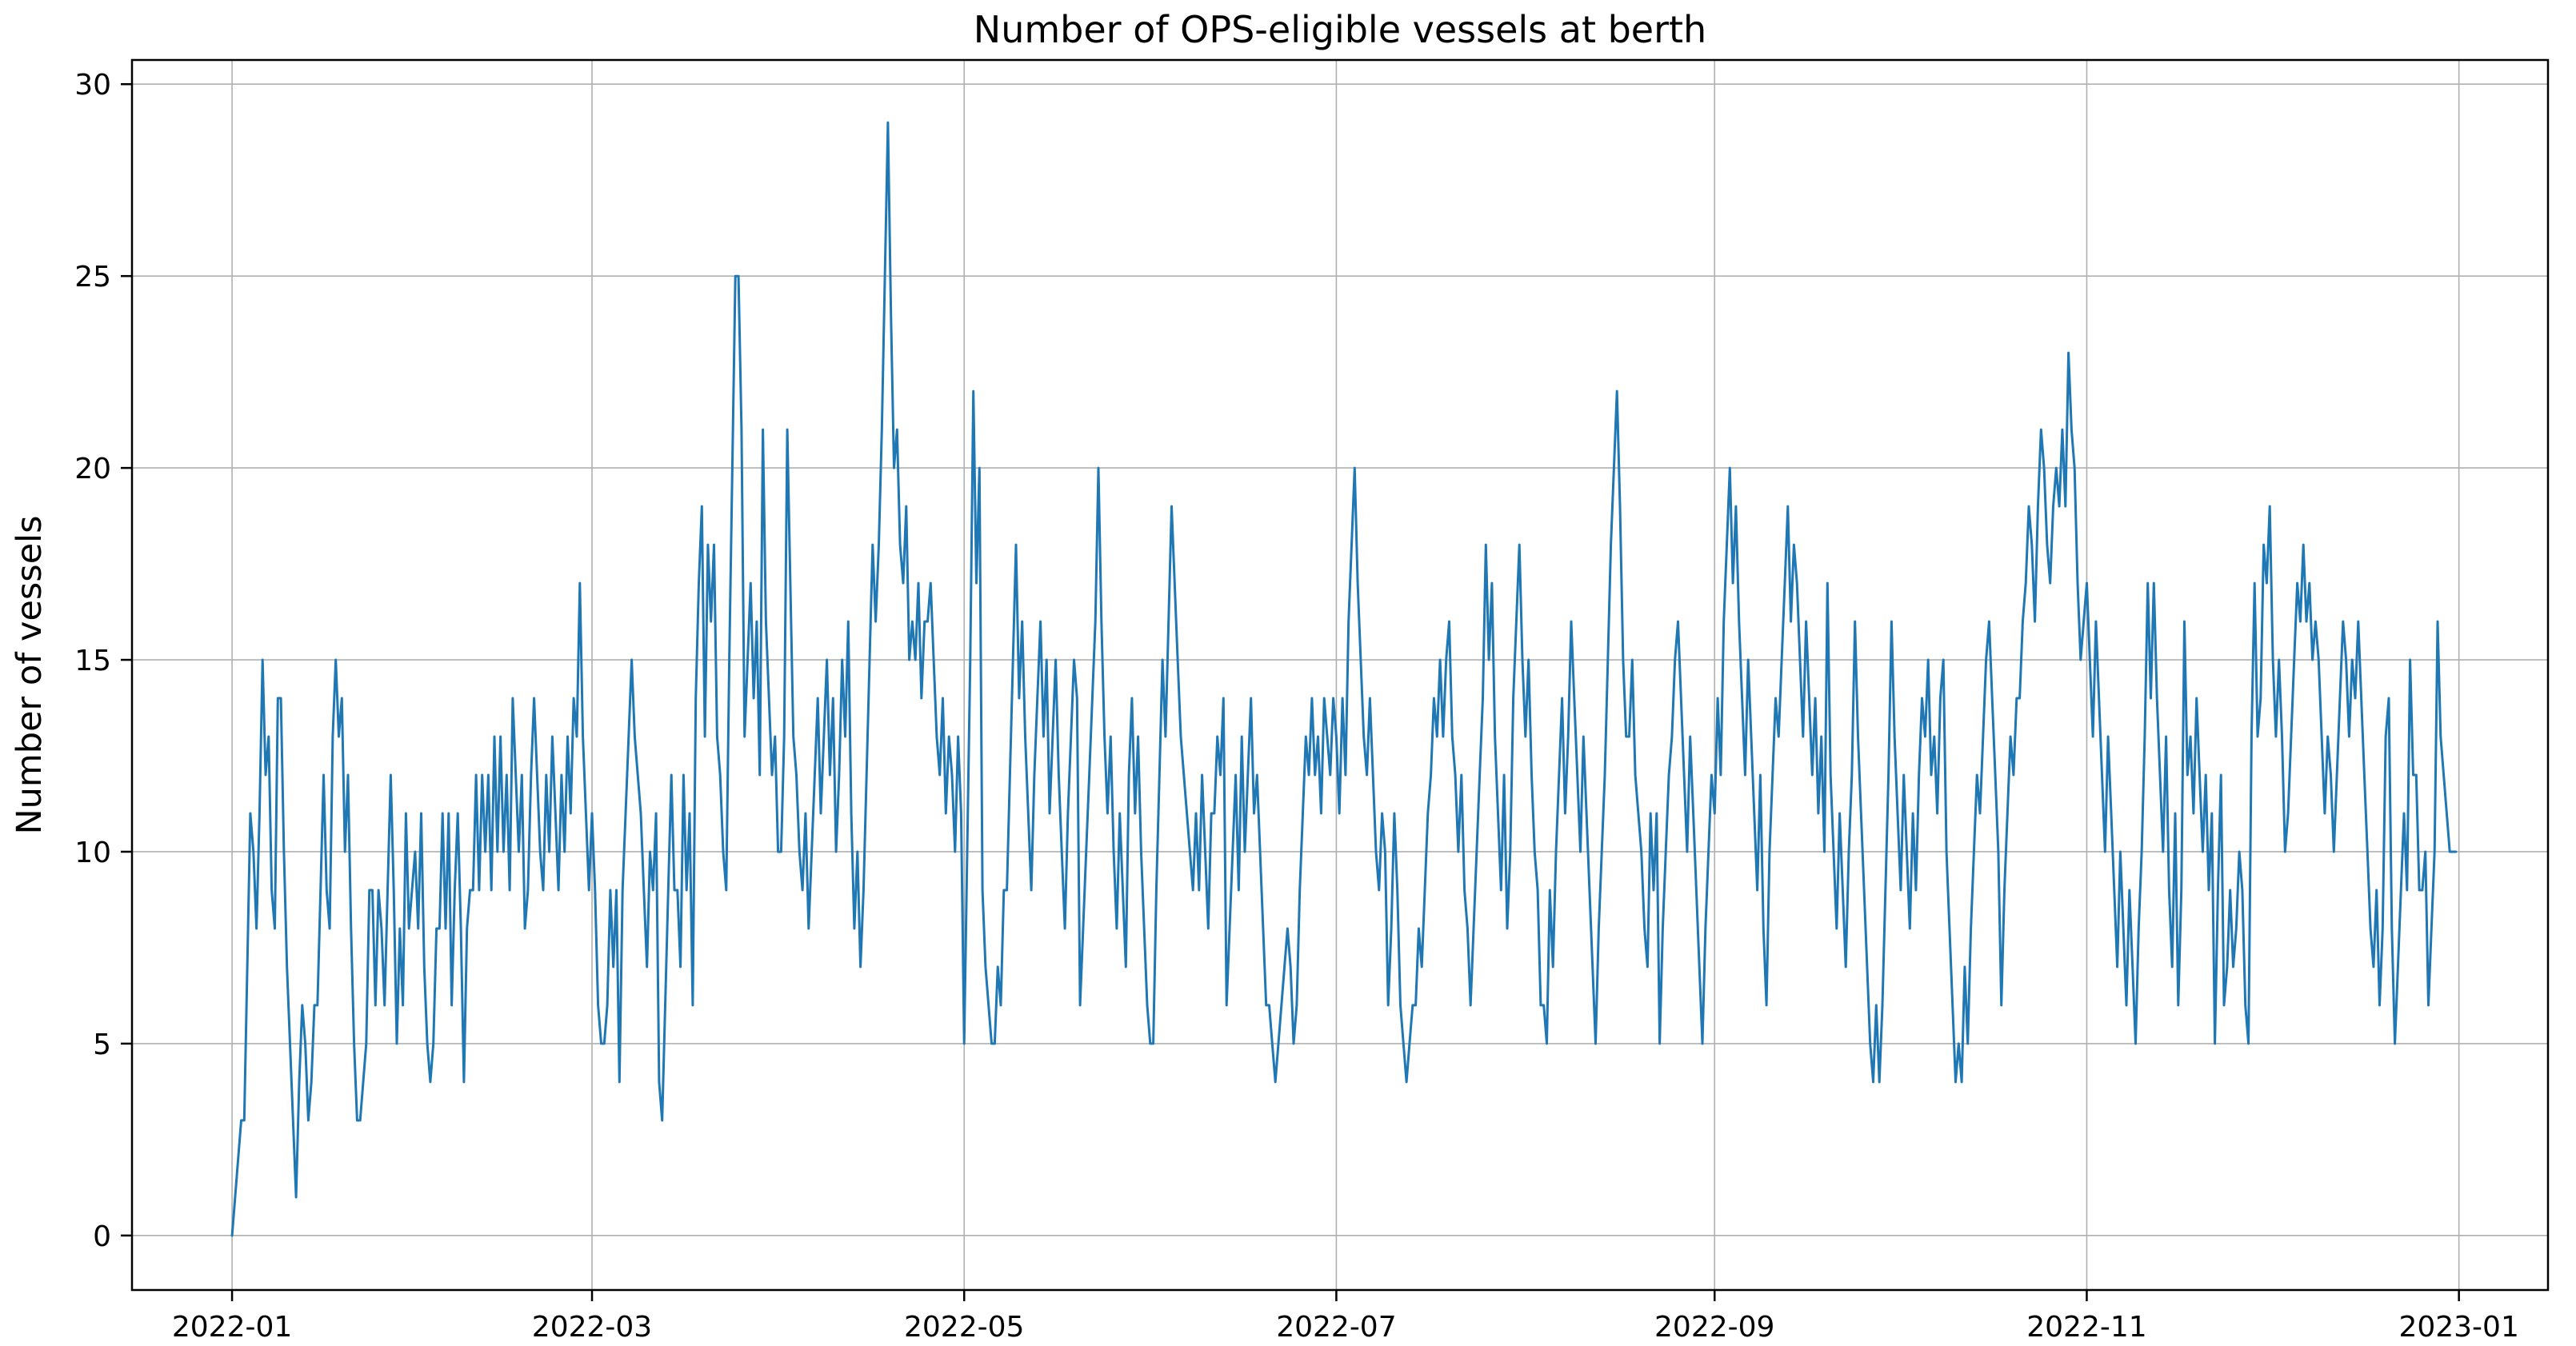  Describe the element at coordinates (2086, 1327) in the screenshot. I see `x-tick-label: 2022-11` at that location.